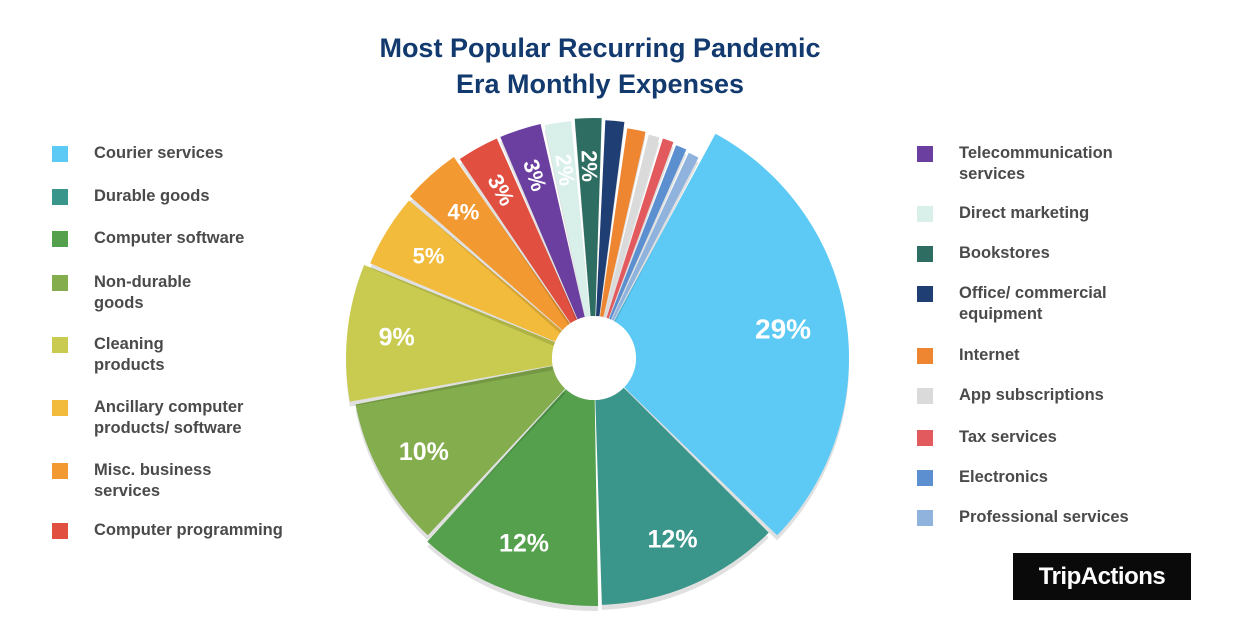 This screenshot has width=1248, height=633. Describe the element at coordinates (129, 354) in the screenshot. I see `legend-label: Cleaning products` at that location.